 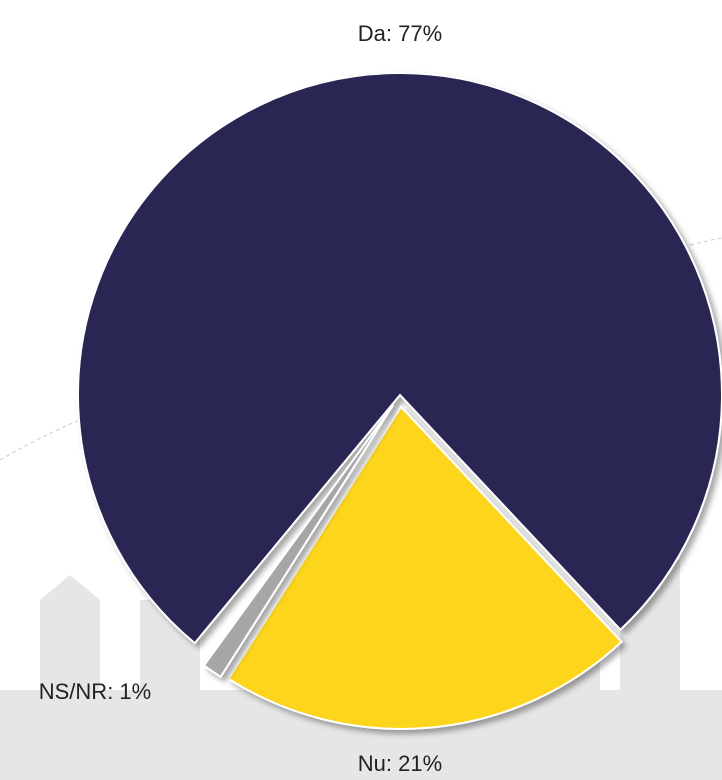 I want to click on slice-label: NS/NR: 1%, so click(x=95, y=691).